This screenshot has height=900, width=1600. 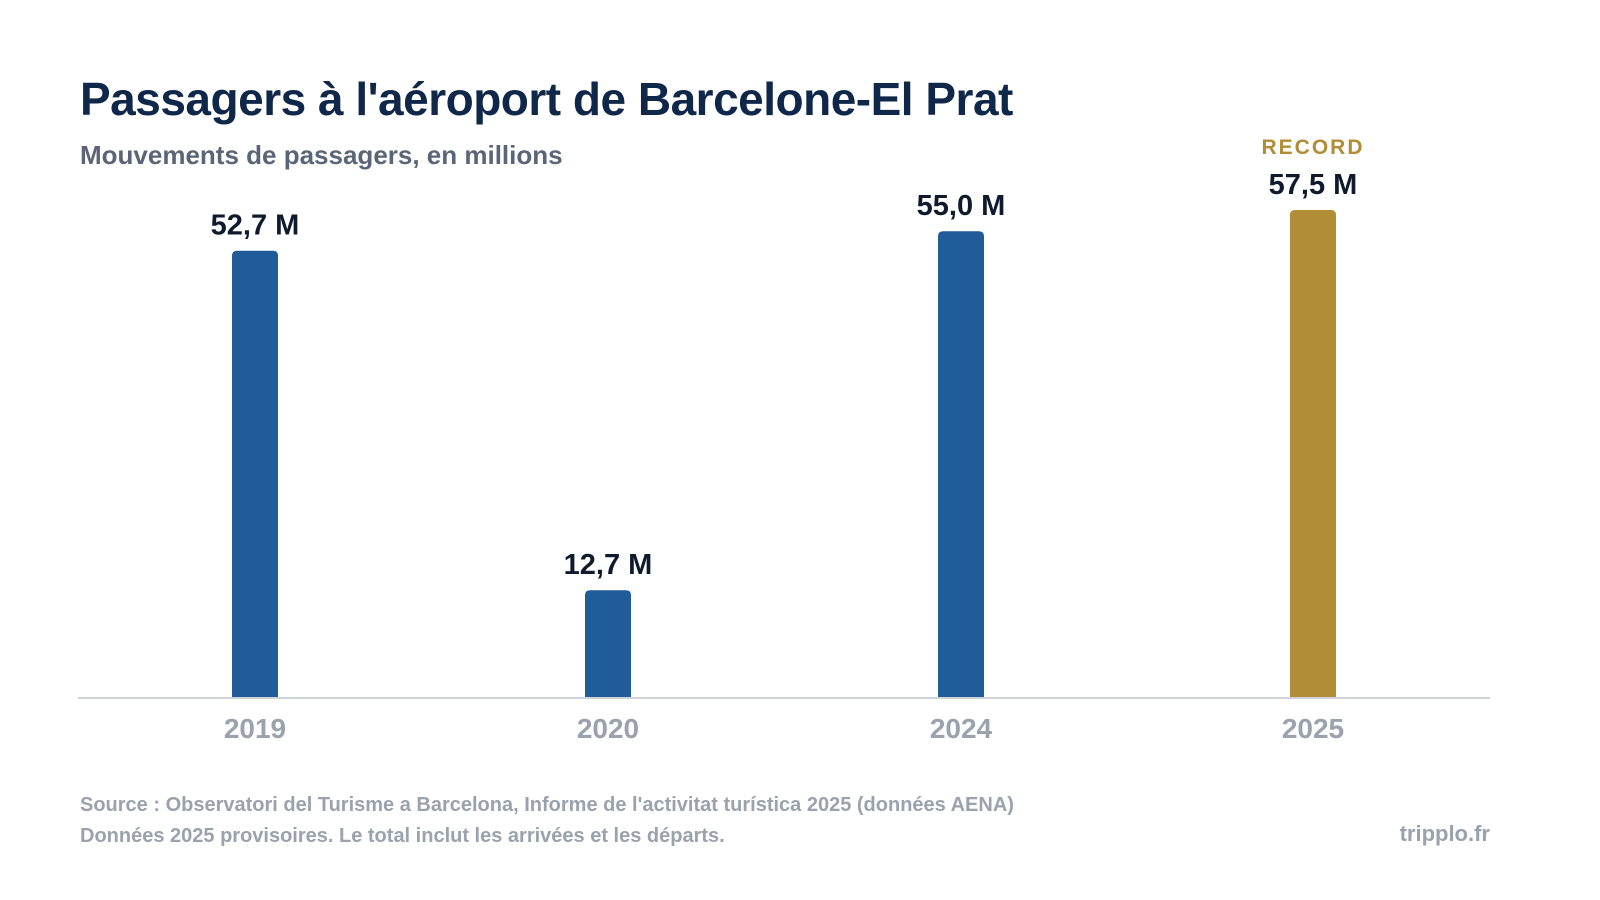 I want to click on data-label-2020: 12,7 M, so click(x=608, y=565).